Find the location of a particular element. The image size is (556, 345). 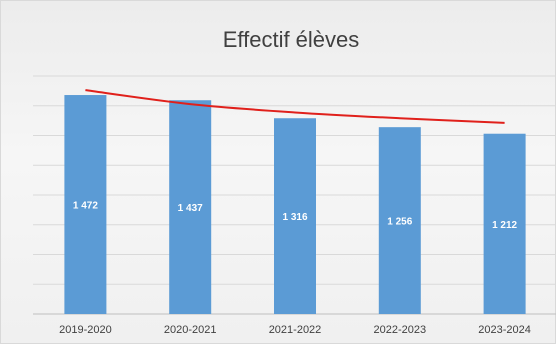

bar-2023-2024 is located at coordinates (504, 223).